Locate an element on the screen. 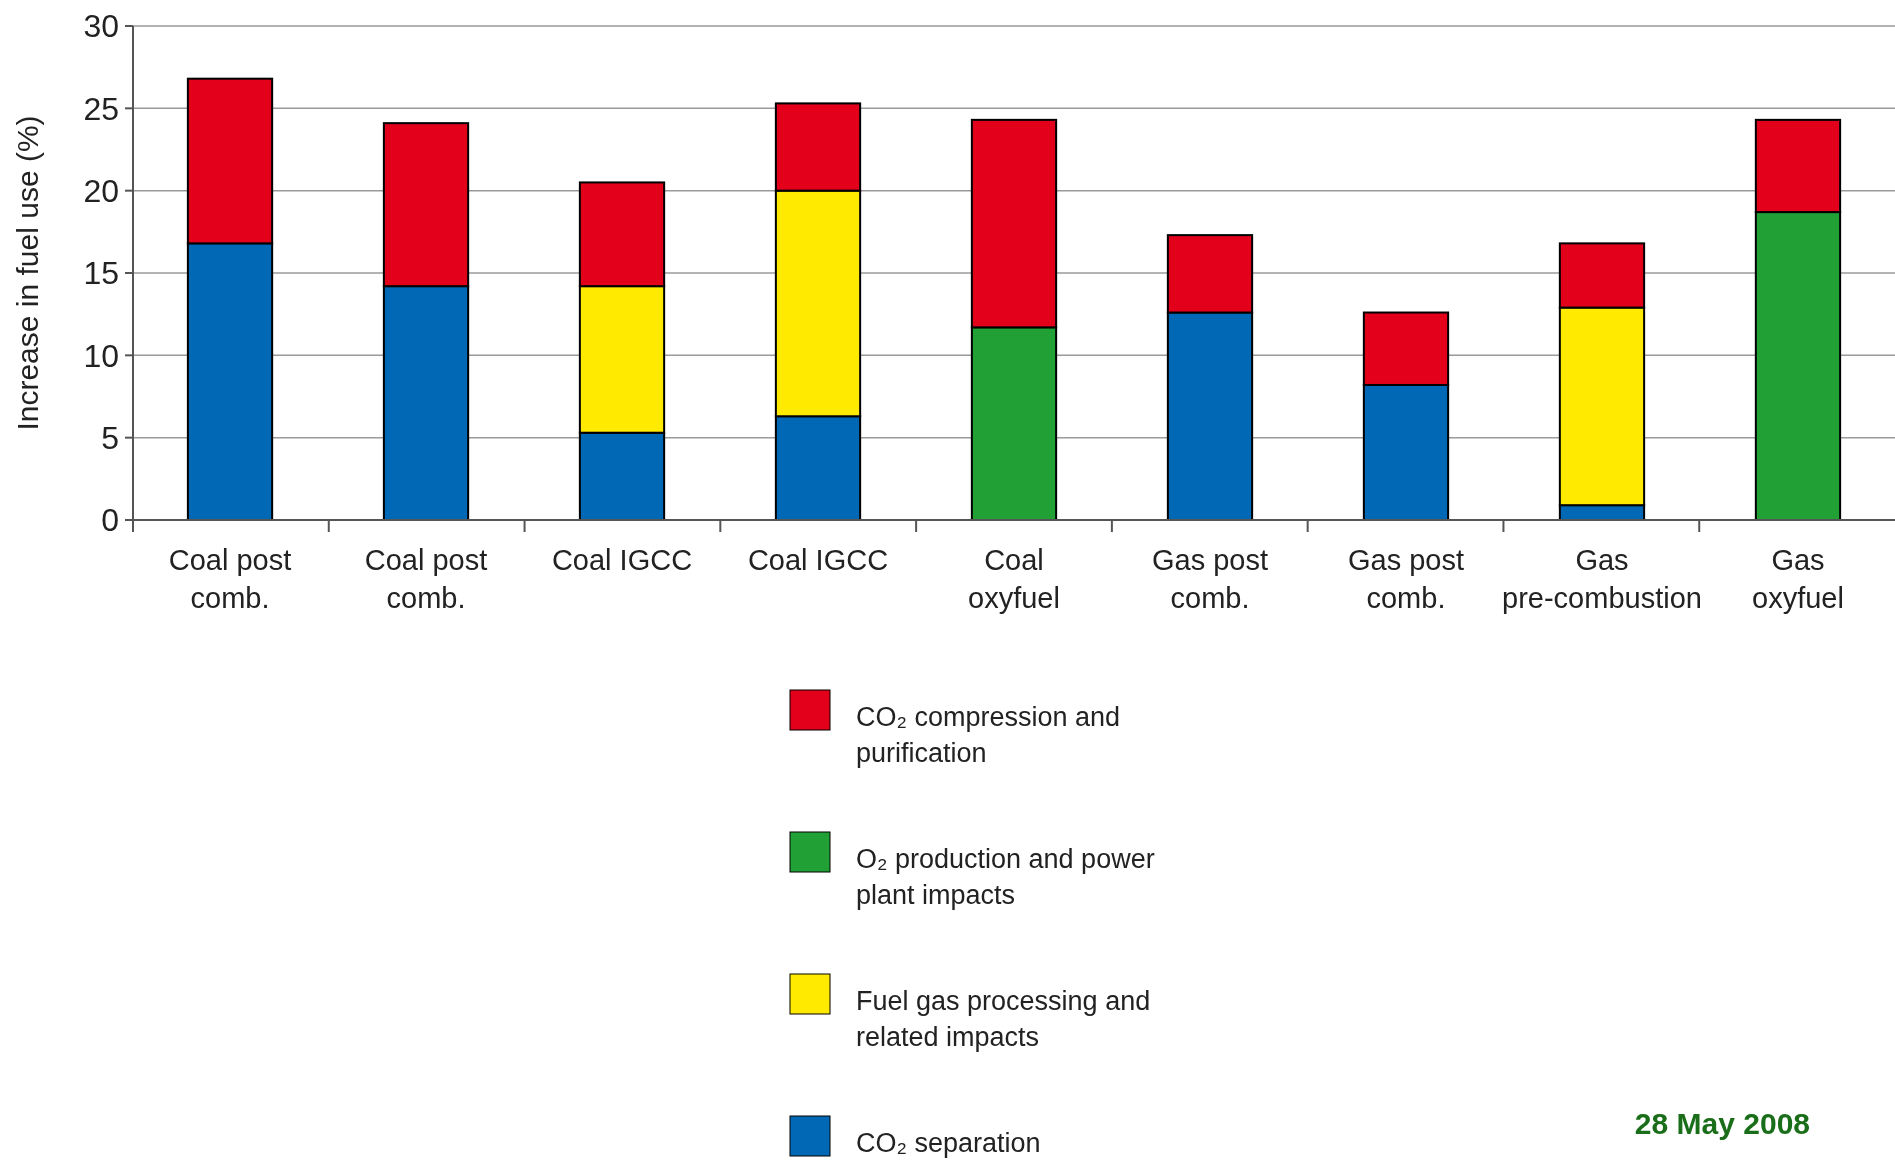 This screenshot has height=1164, width=1895. legend-label: Fuel gas processing and related impacts is located at coordinates (1003, 1019).